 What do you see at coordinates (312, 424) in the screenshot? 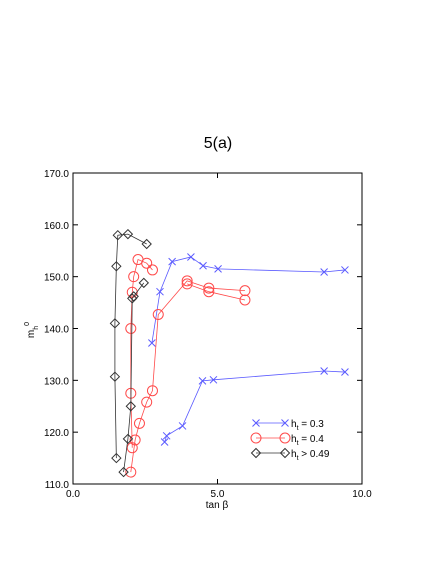
I see `legend-rest: = 0.3` at bounding box center [312, 424].